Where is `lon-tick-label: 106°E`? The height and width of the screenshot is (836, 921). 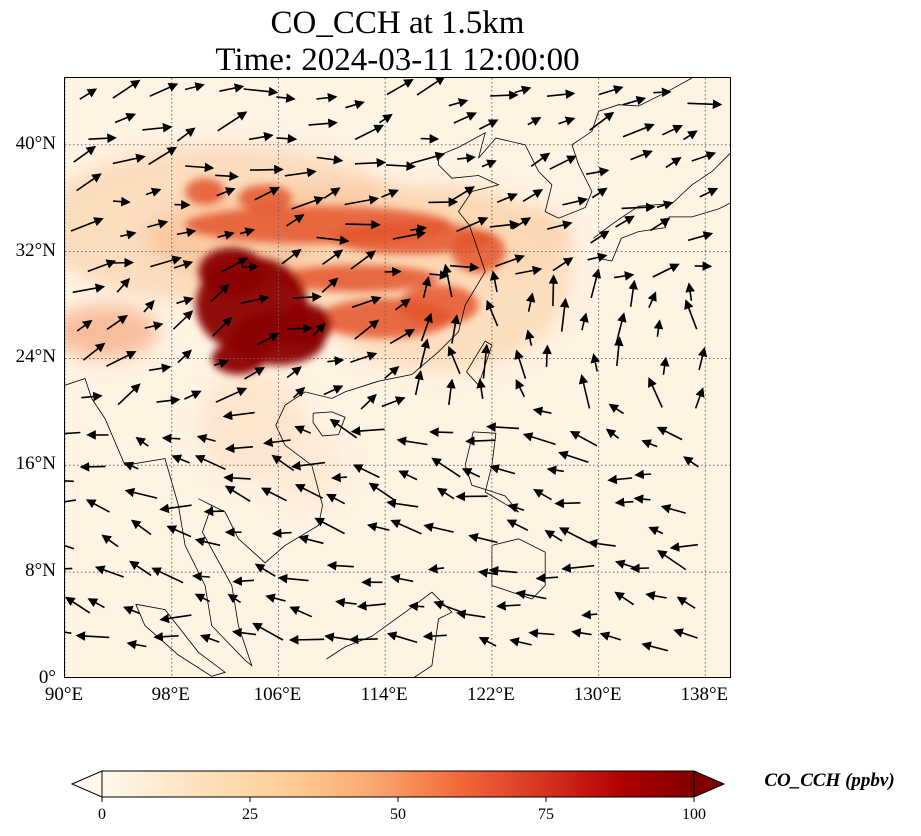
lon-tick-label: 106°E is located at coordinates (277, 694).